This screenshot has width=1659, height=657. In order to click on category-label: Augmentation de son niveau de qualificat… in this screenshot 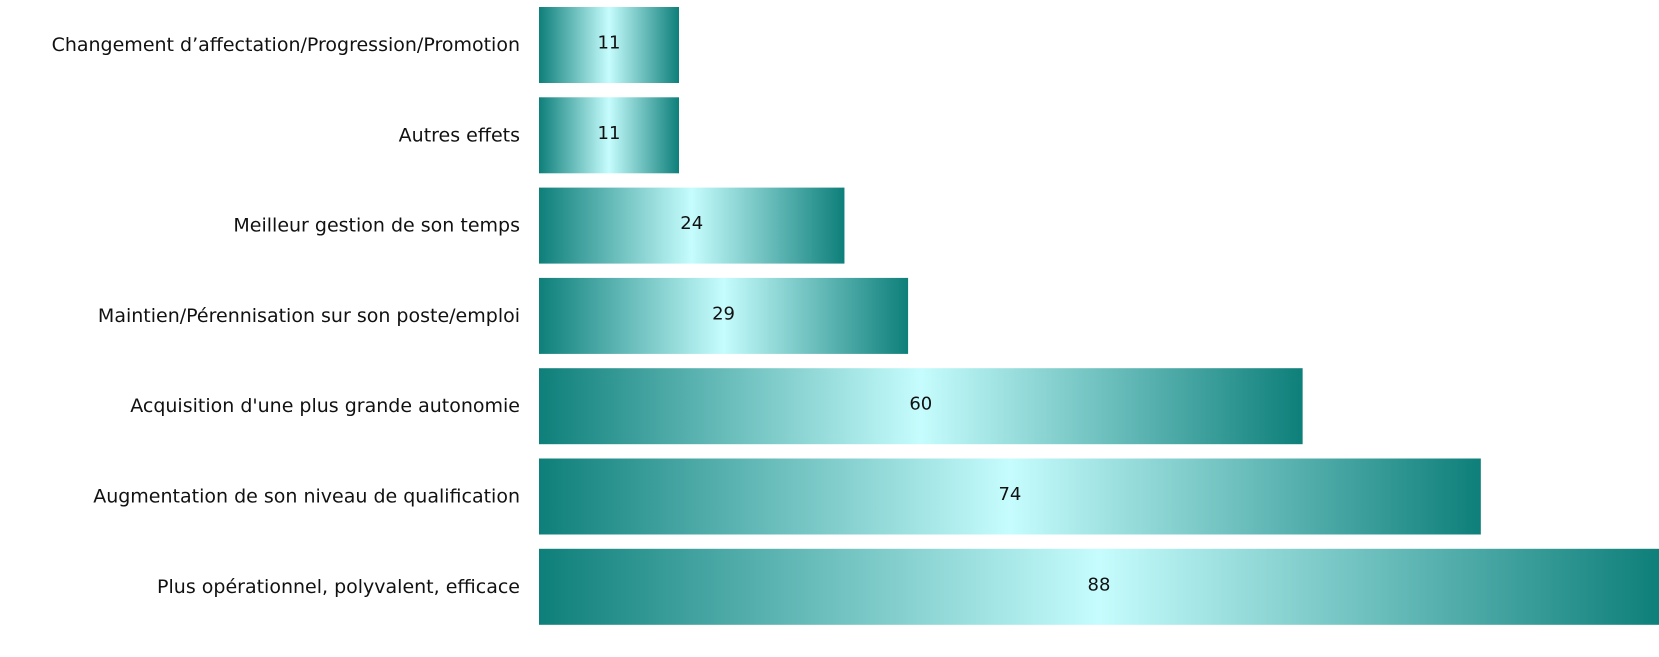, I will do `click(306, 497)`.